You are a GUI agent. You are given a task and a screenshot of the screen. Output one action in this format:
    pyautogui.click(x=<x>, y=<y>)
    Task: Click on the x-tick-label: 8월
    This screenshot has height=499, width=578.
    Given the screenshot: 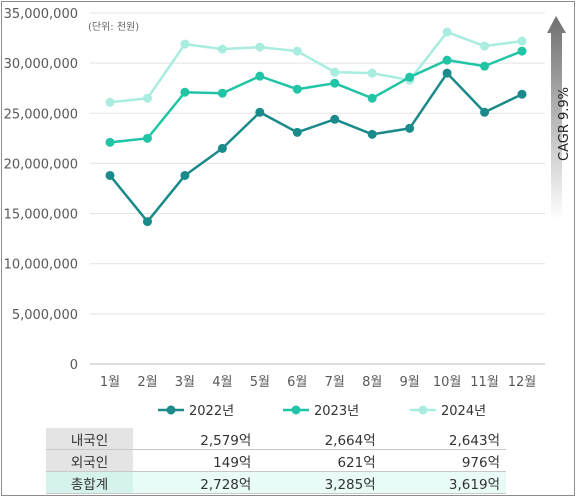 What is the action you would take?
    pyautogui.click(x=372, y=382)
    